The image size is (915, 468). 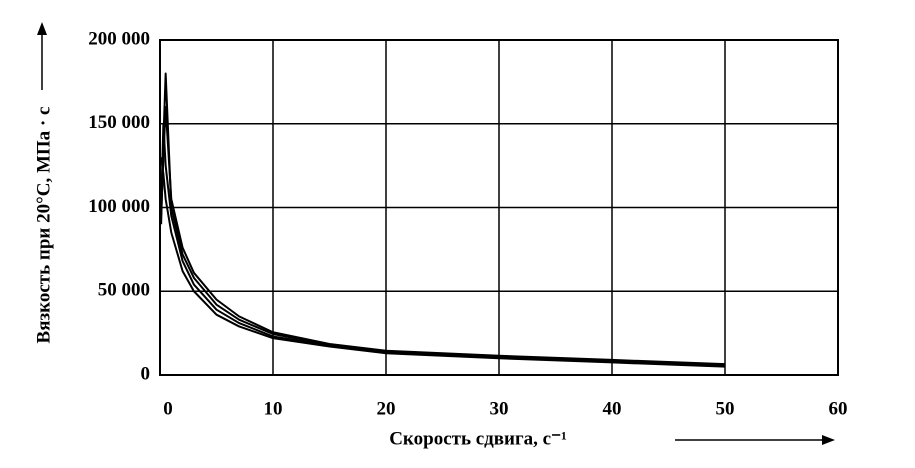 What do you see at coordinates (168, 408) in the screenshot?
I see `x-tick-label: 0` at bounding box center [168, 408].